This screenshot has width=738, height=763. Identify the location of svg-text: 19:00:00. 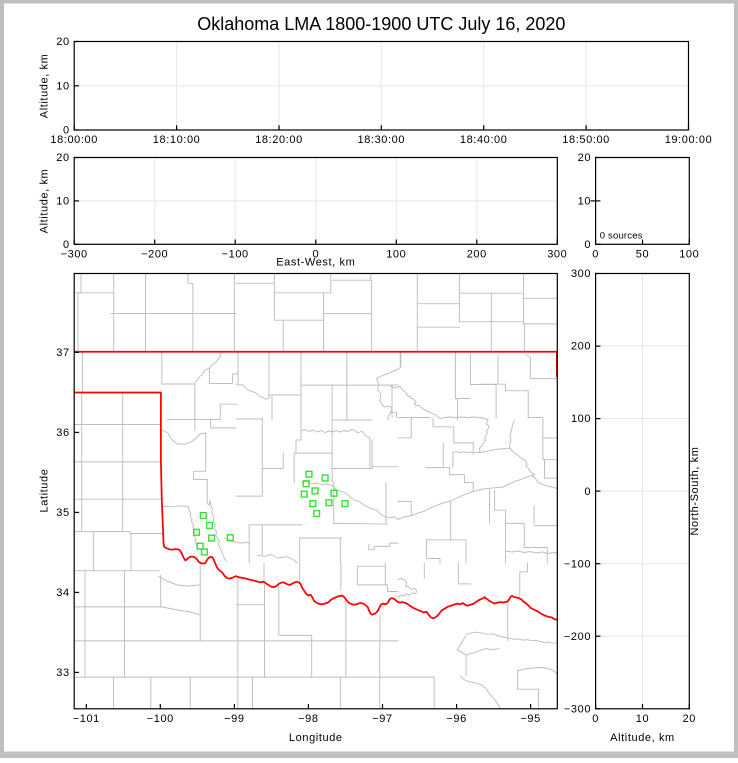
(689, 140).